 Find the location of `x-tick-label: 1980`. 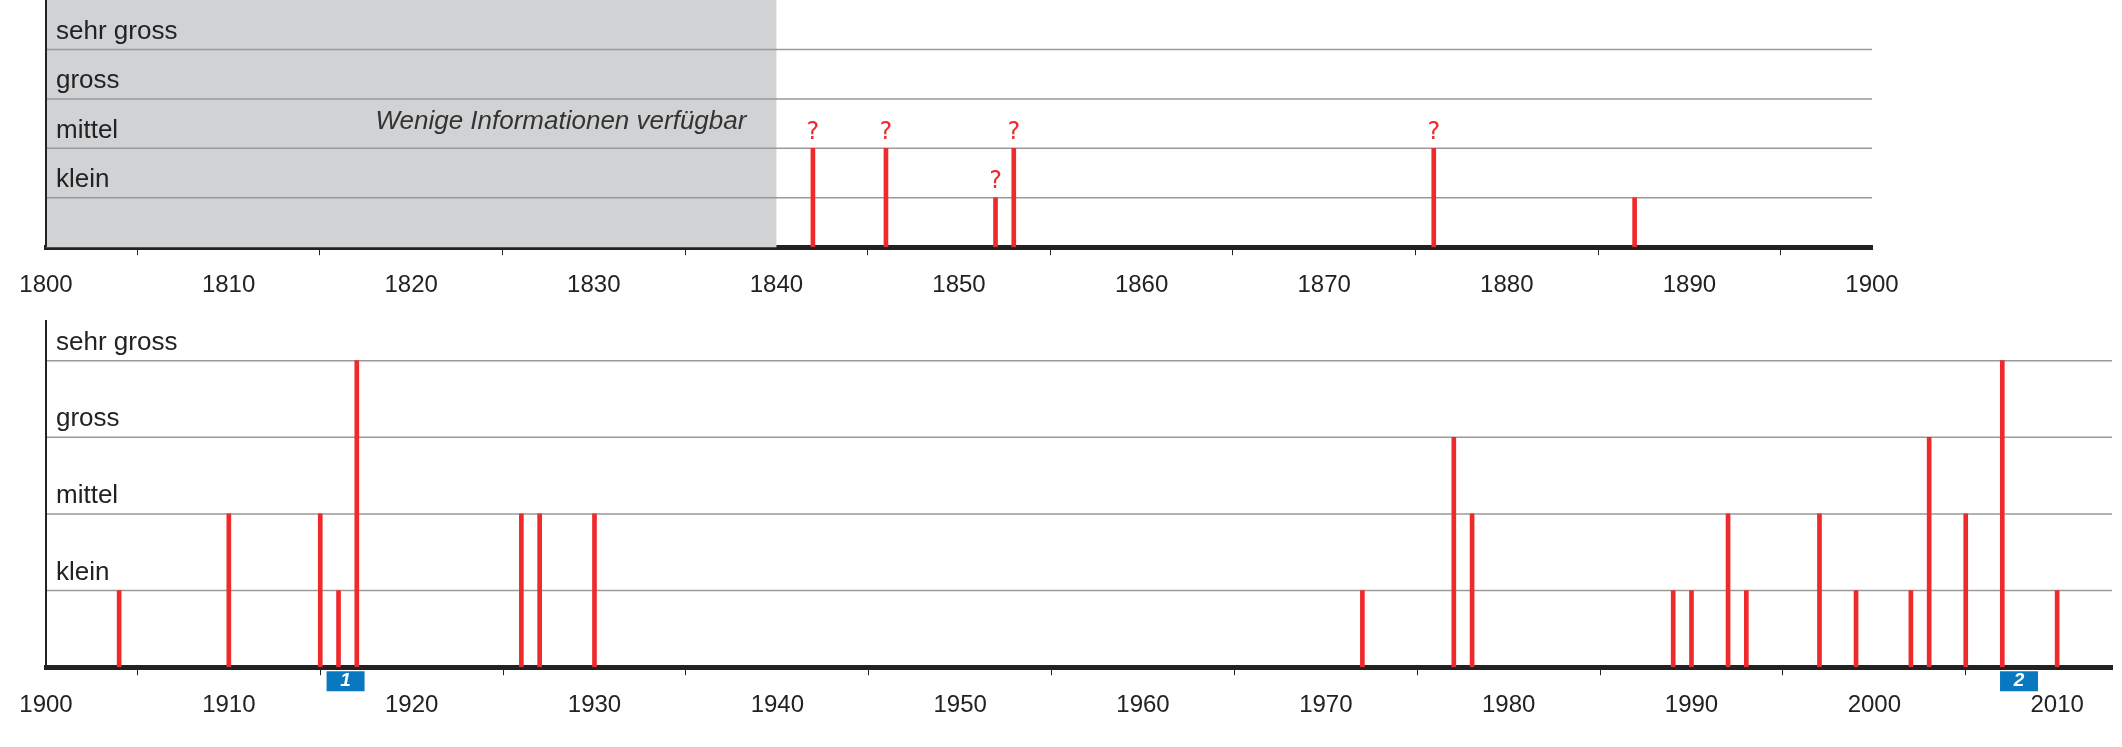

x-tick-label: 1980 is located at coordinates (1508, 704).